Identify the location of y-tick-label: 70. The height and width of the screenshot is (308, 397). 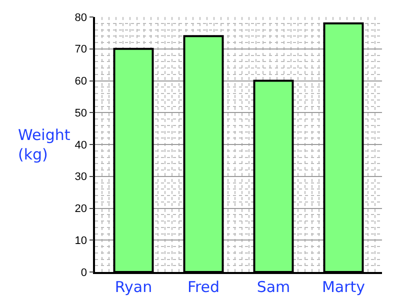
(81, 50).